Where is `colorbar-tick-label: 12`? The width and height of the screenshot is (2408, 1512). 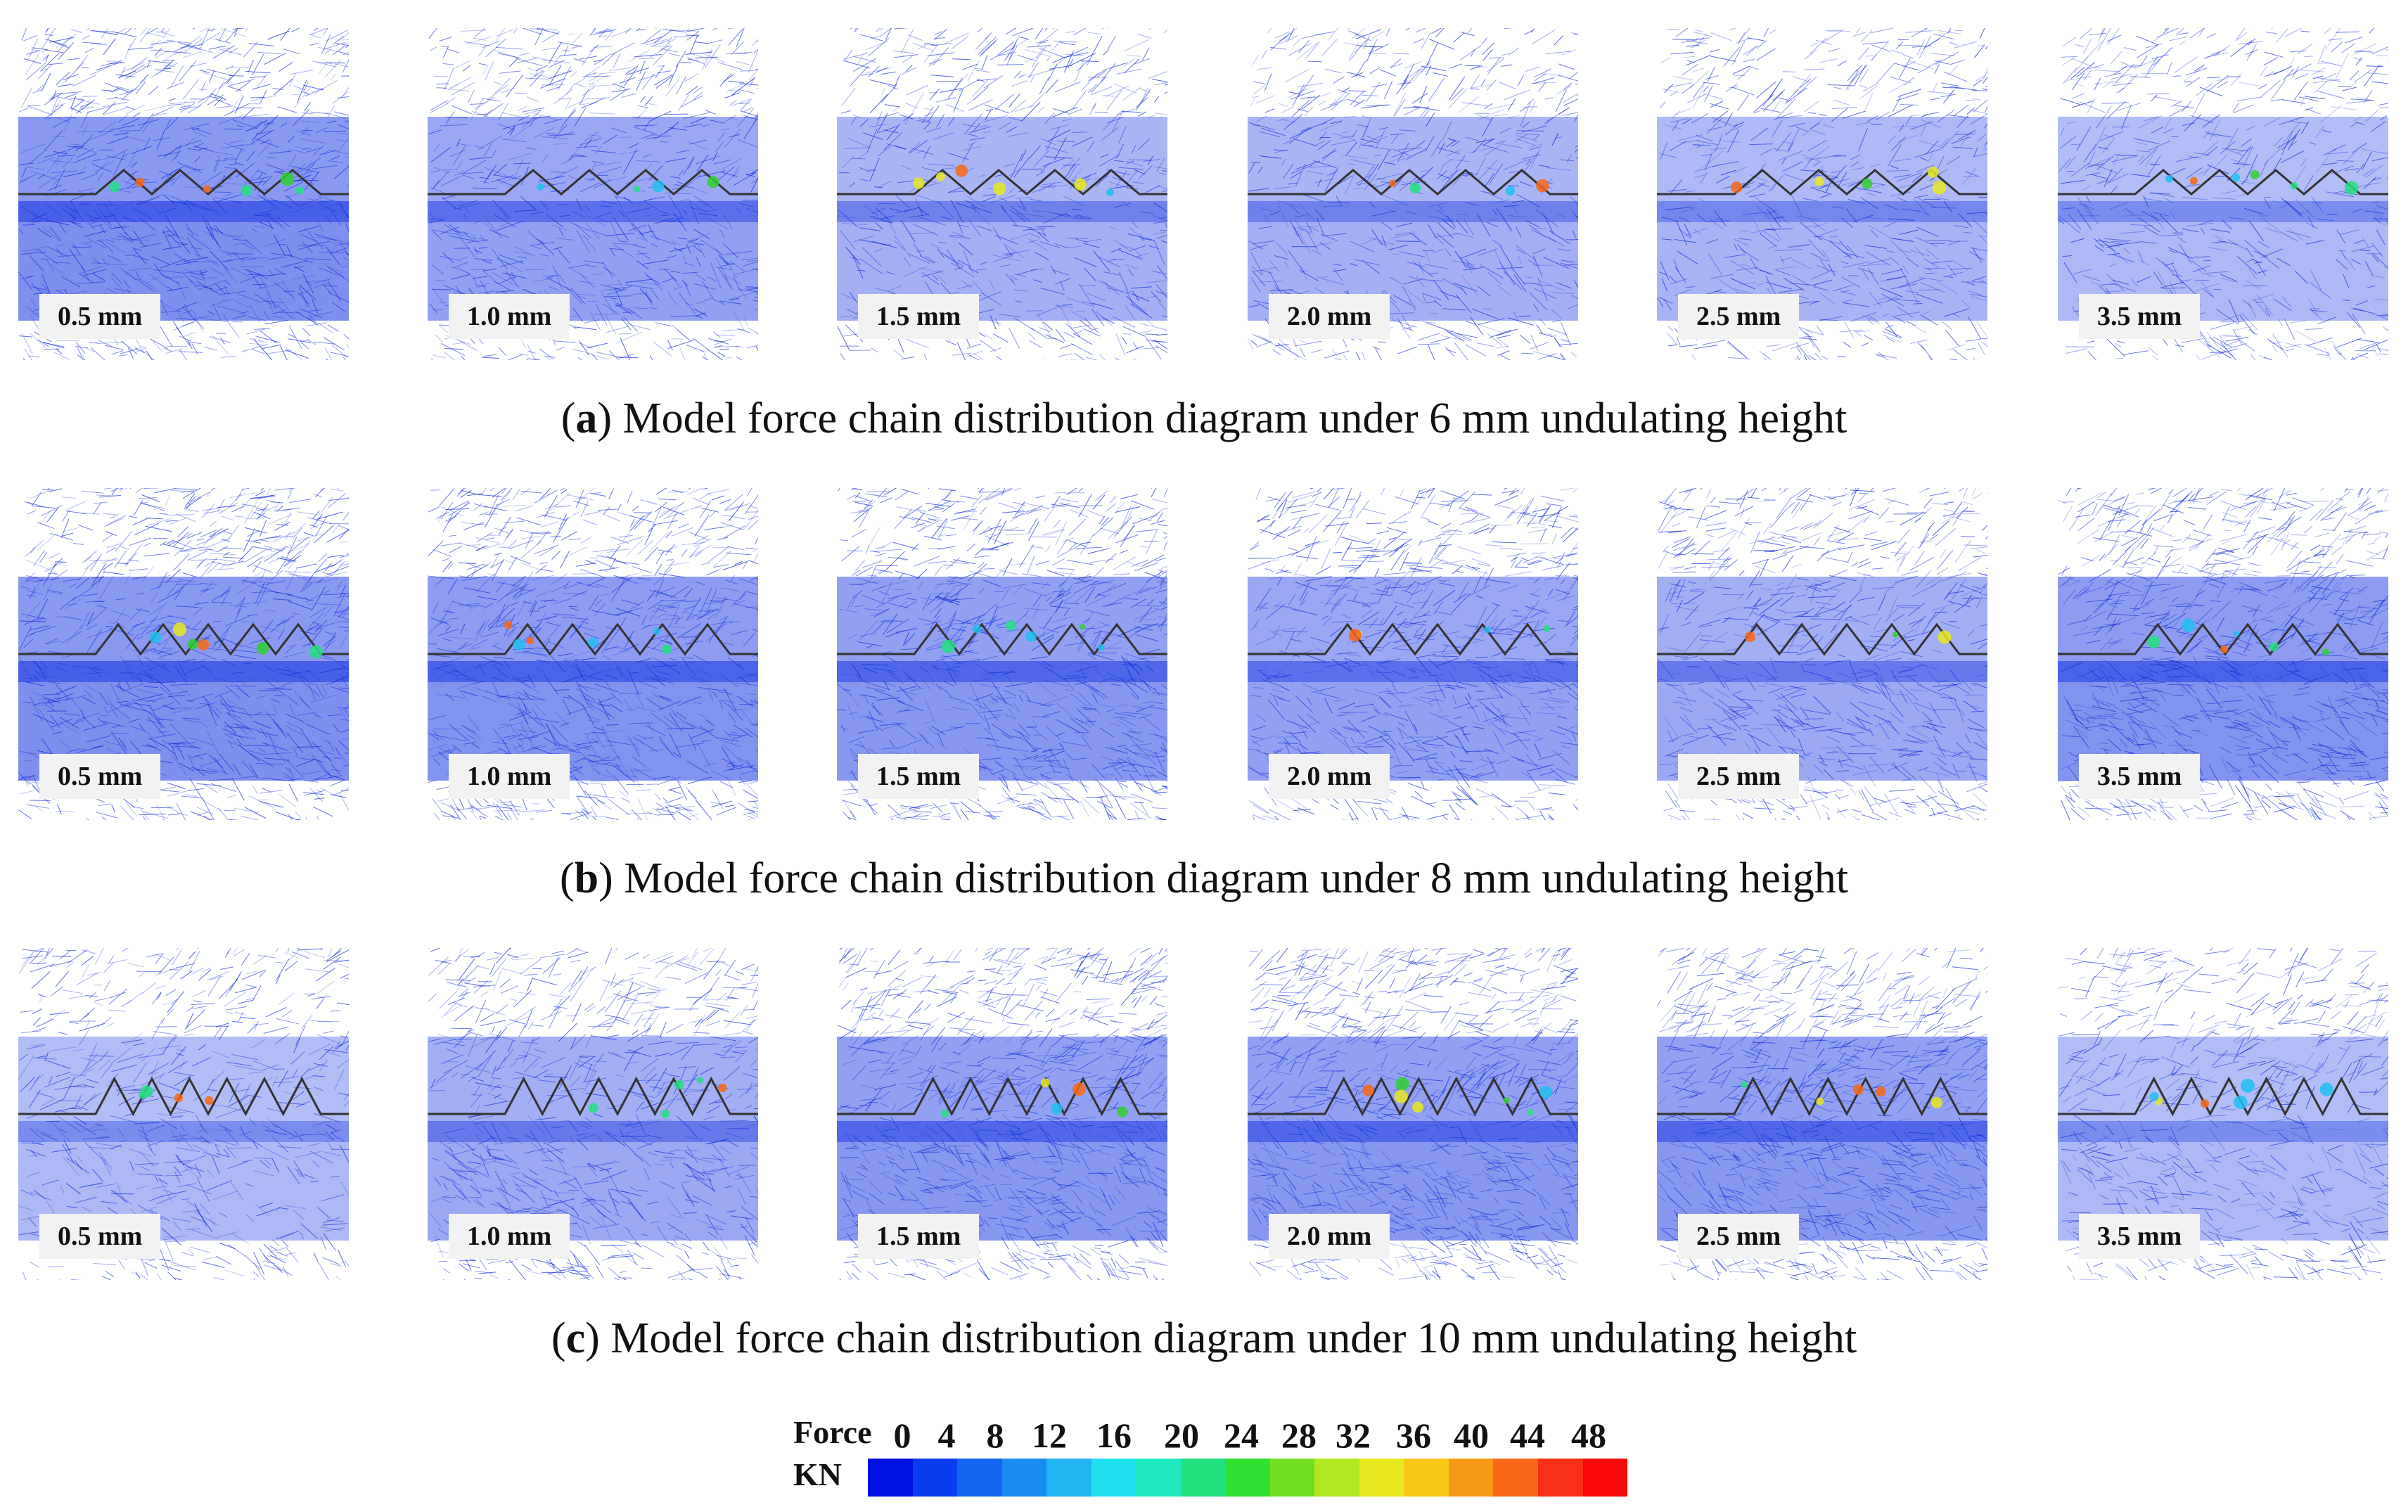 colorbar-tick-label: 12 is located at coordinates (1049, 1435).